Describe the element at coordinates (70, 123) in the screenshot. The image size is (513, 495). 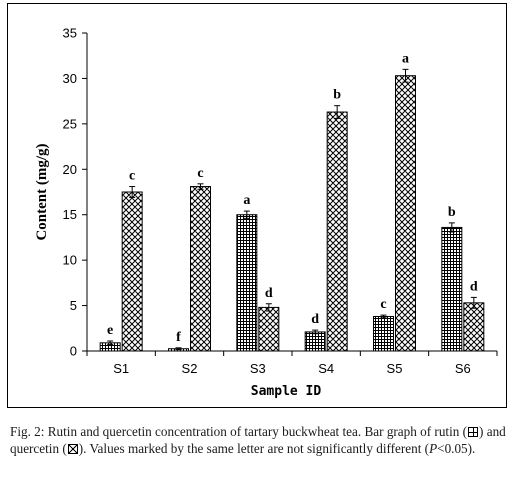
I see `y-tick-label: 25` at that location.